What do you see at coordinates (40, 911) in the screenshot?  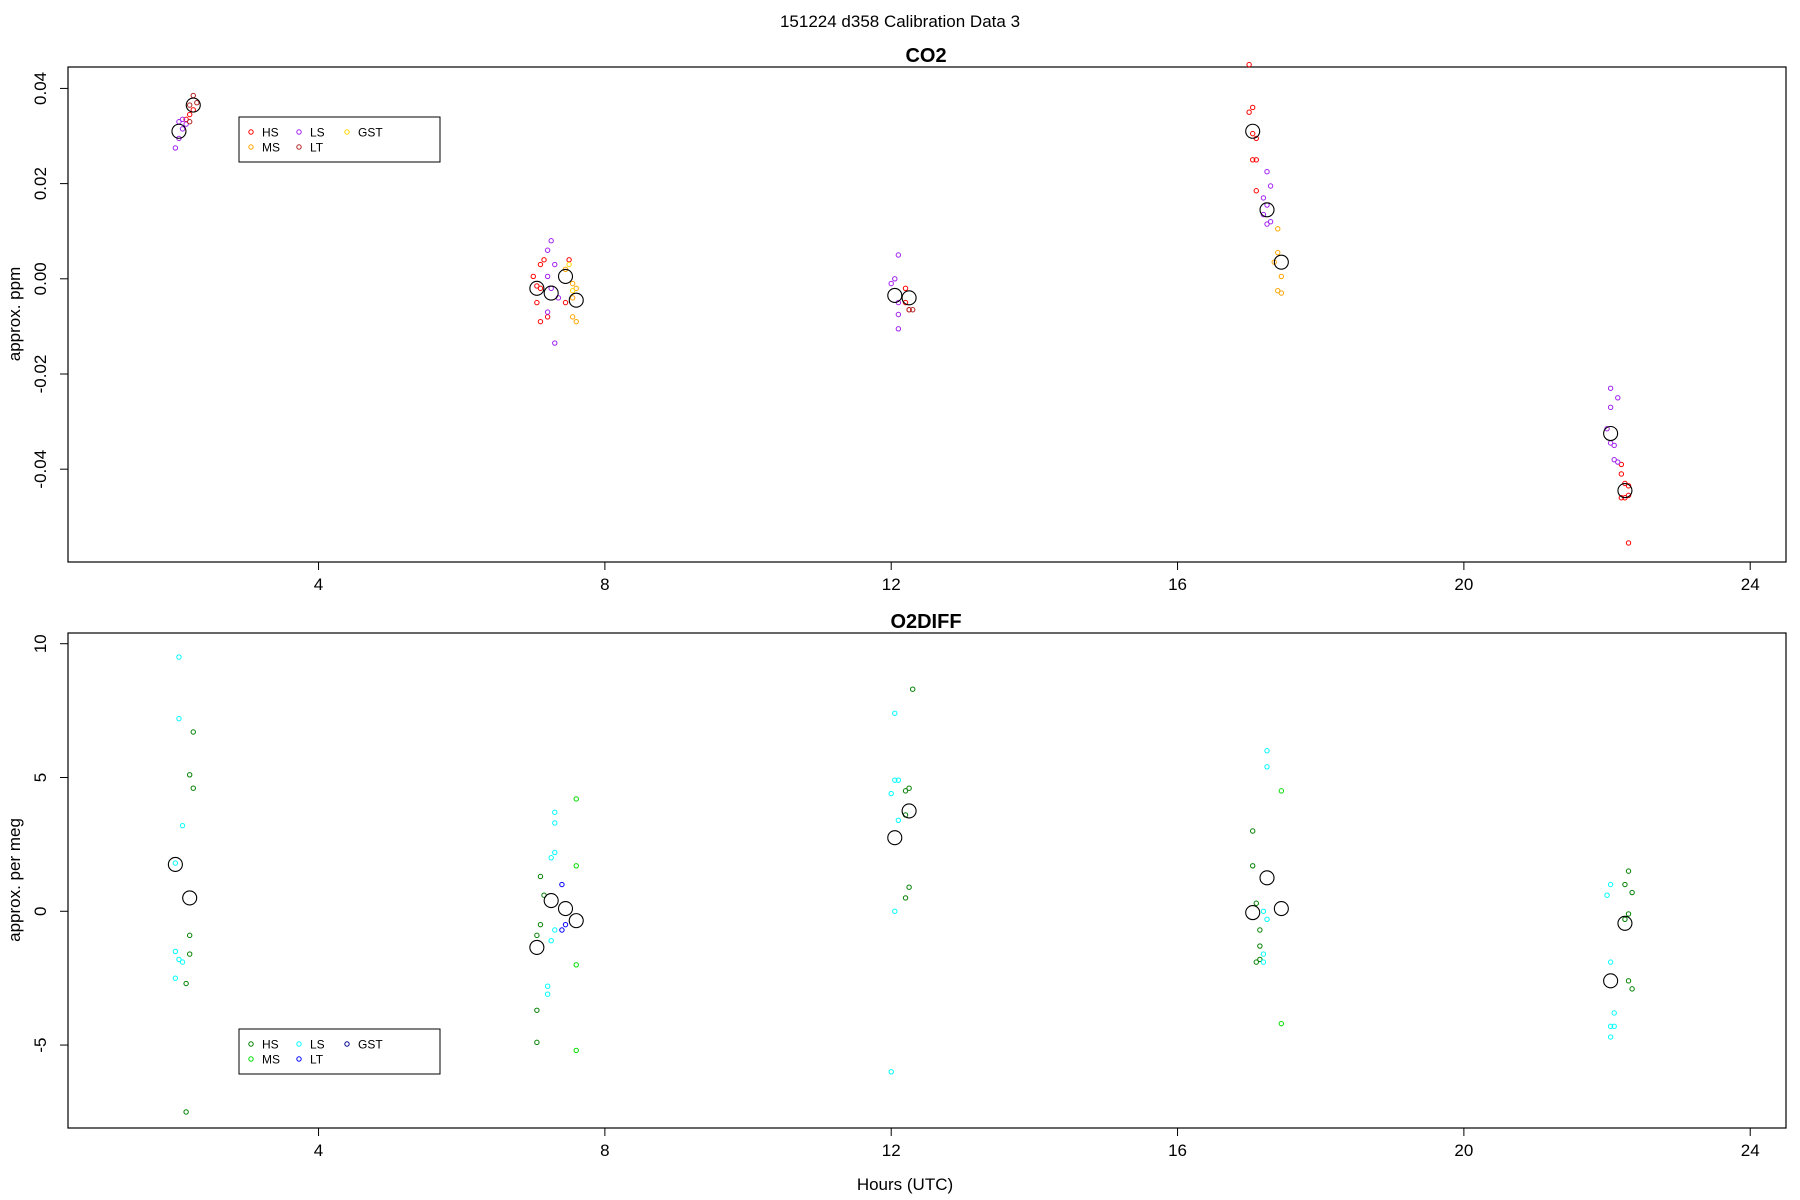 I see `o2diff-y-tick-label: 0` at bounding box center [40, 911].